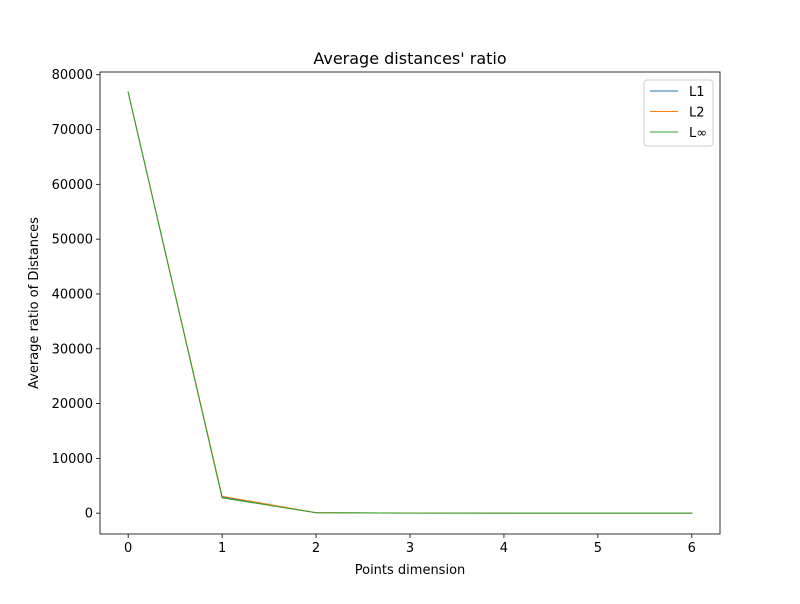 The image size is (800, 604). I want to click on legend-label: L2, so click(697, 113).